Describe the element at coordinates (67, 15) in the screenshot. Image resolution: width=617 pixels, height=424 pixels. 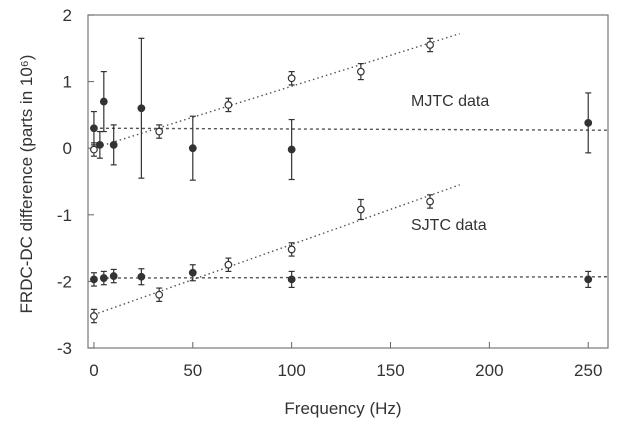
I see `y-tick-label: 2` at that location.